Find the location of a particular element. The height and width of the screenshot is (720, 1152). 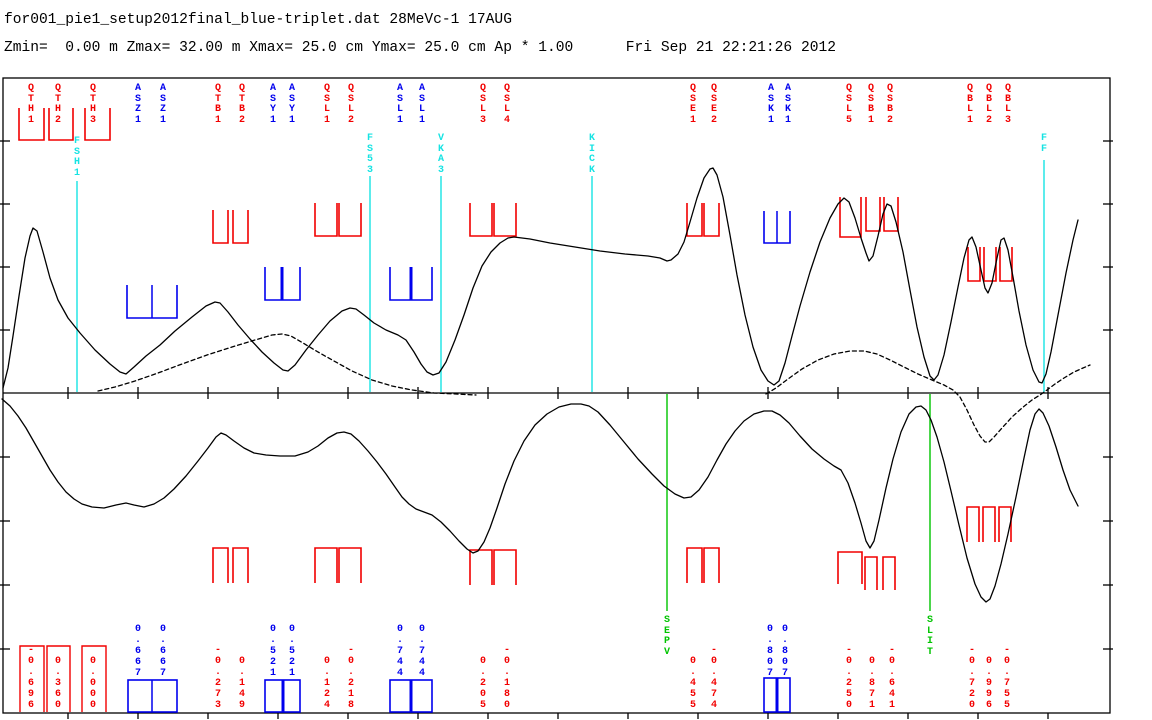

magnet-symbol-top-QSL5 is located at coordinates (850, 217).